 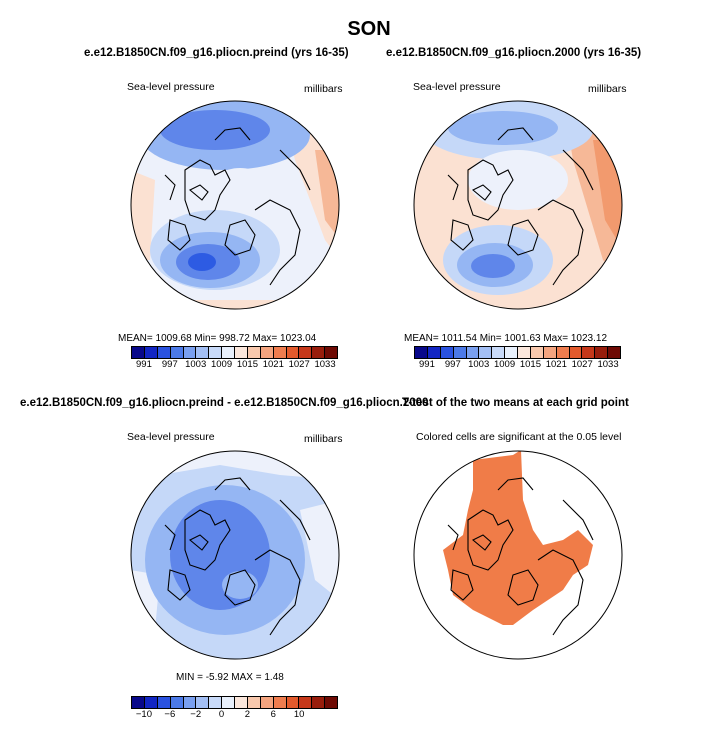 What do you see at coordinates (319, 550) in the screenshot?
I see `neutral-region-east` at bounding box center [319, 550].